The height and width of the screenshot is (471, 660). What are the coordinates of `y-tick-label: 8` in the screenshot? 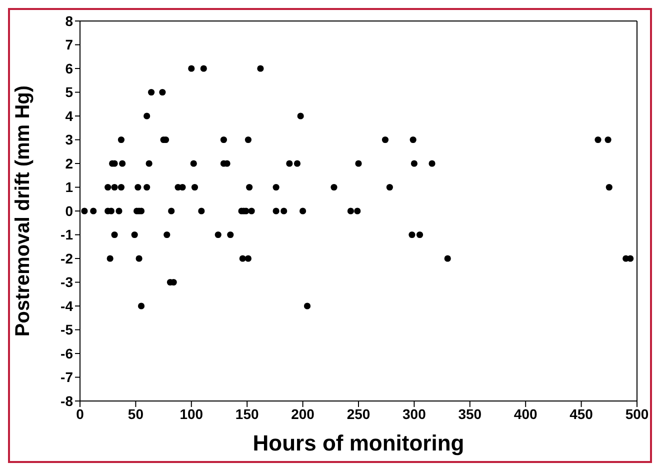 It's located at (69, 20).